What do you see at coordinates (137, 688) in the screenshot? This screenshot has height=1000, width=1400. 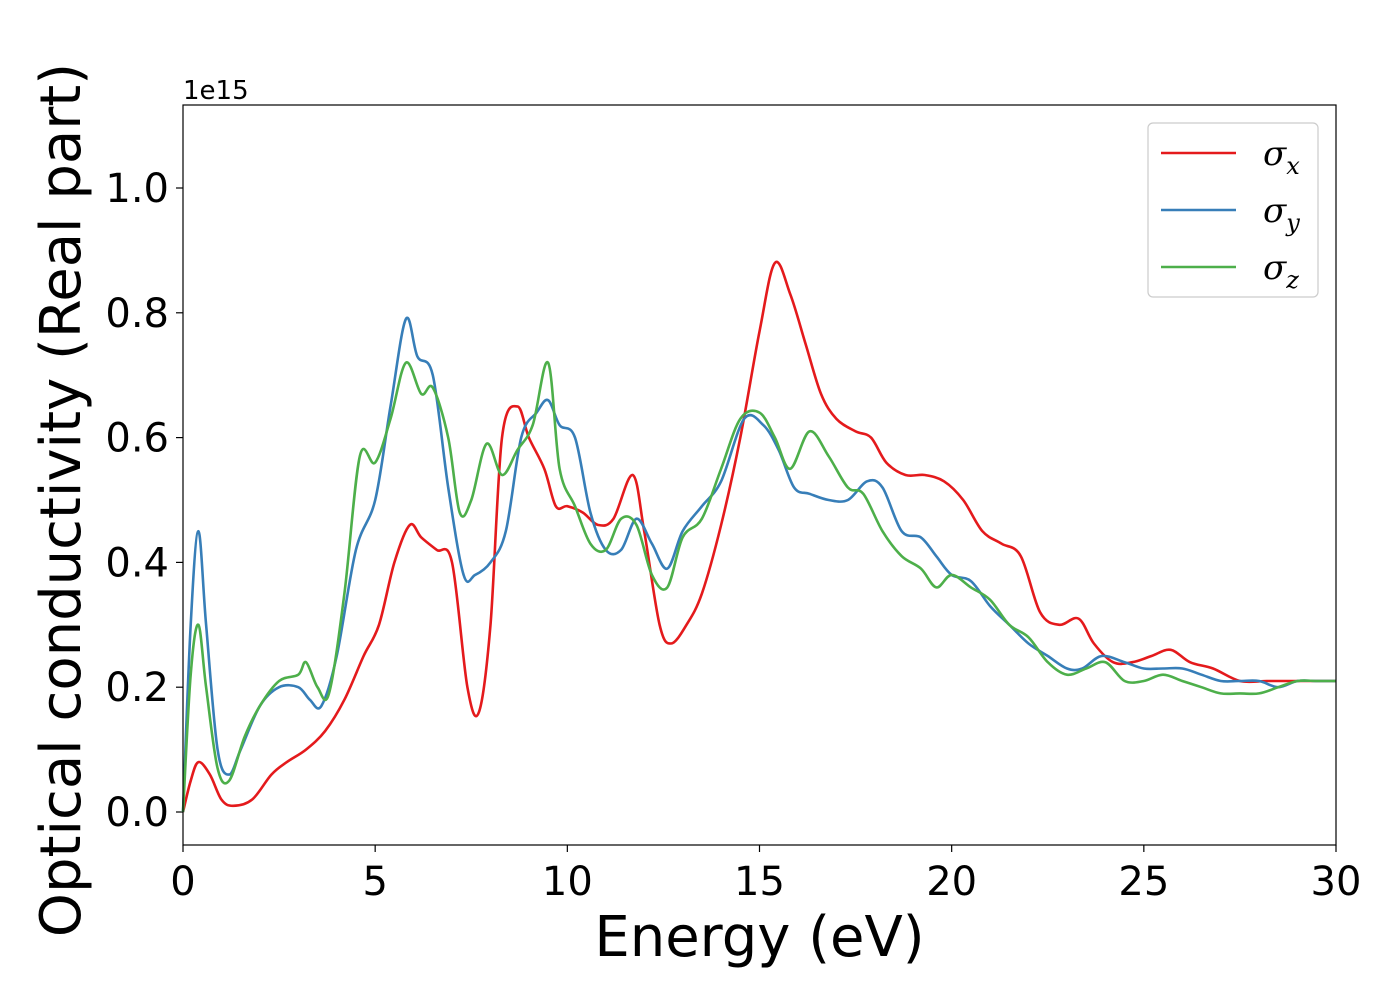 I see `y-tick-label: 0.2` at bounding box center [137, 688].